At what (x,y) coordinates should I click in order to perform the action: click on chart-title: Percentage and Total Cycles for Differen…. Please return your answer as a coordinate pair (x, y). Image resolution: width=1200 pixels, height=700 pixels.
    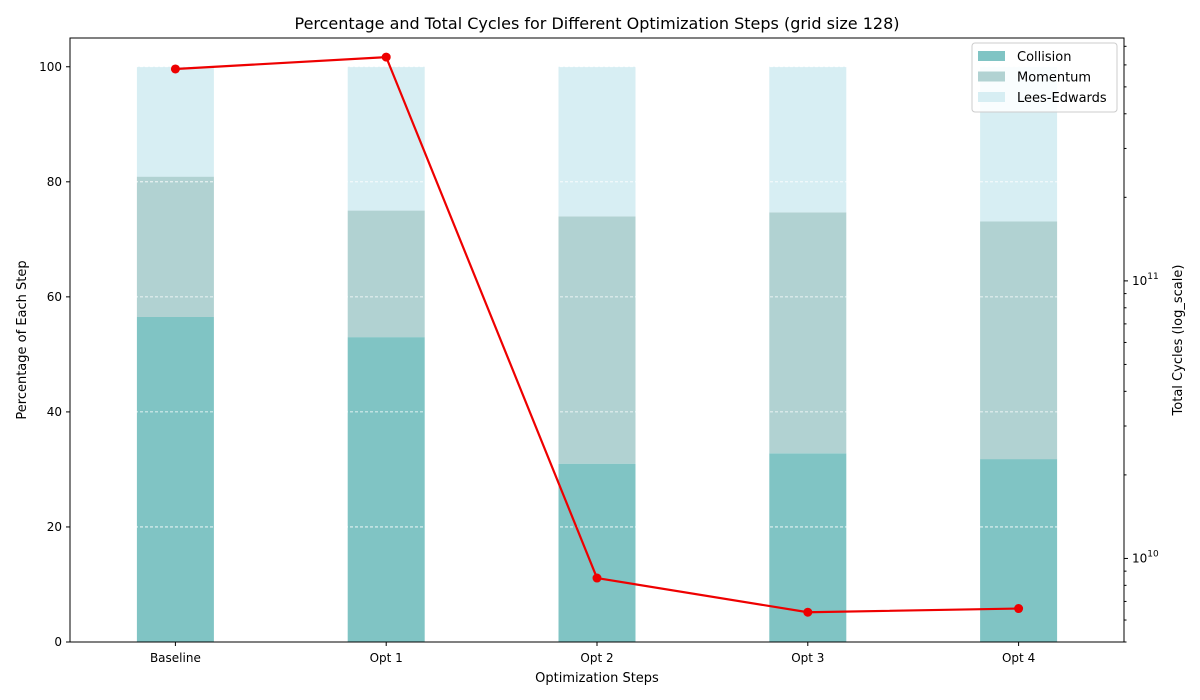
    Looking at the image, I should click on (596, 23).